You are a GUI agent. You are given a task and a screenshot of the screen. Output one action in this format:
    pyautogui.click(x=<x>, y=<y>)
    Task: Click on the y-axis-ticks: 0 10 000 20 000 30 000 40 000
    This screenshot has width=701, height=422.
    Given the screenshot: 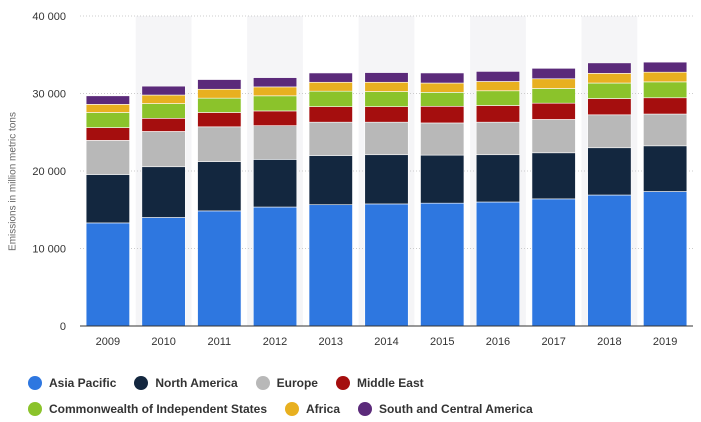 What is the action you would take?
    pyautogui.click(x=49, y=172)
    